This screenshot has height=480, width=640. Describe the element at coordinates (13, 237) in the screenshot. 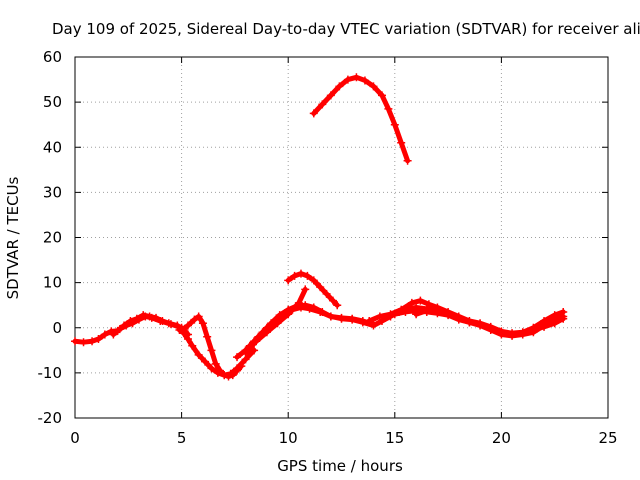

I see `y-axis-label: SDTVAR / TECUs` at that location.